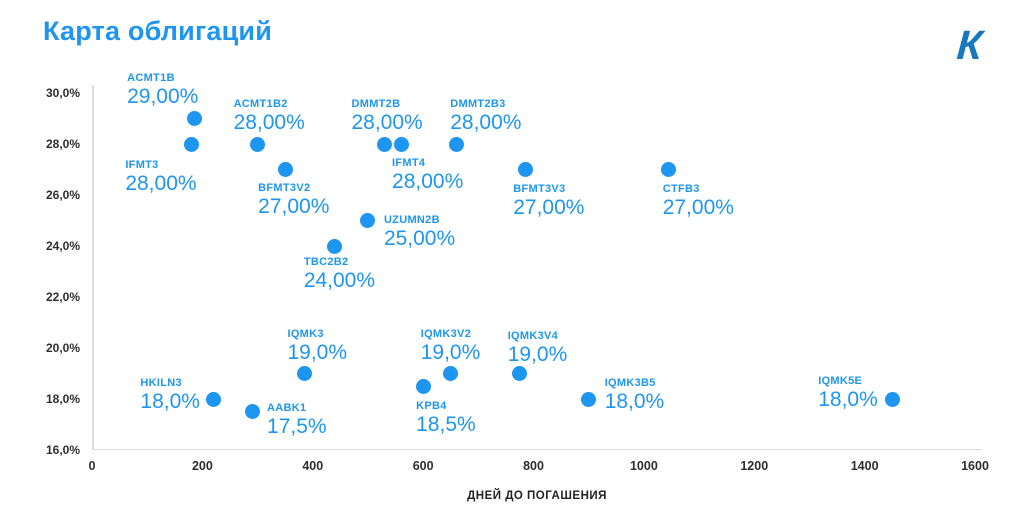 The height and width of the screenshot is (530, 1024). What do you see at coordinates (202, 466) in the screenshot?
I see `x-axis-tick-label: 200` at bounding box center [202, 466].